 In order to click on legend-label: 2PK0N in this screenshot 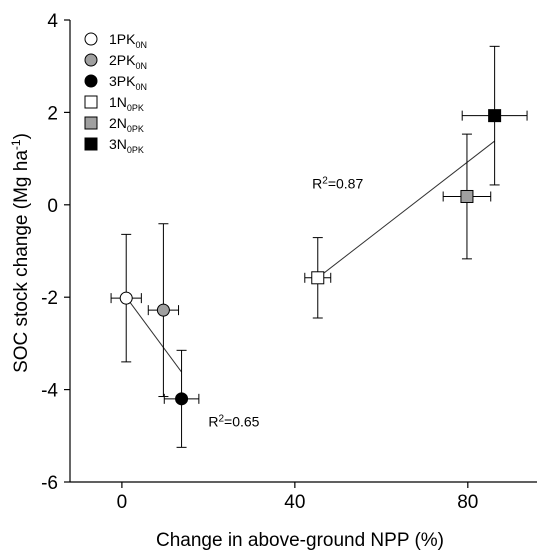, I will do `click(128, 61)`.